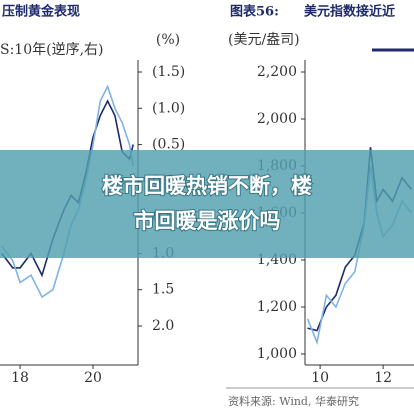 The width and height of the screenshot is (414, 414). Describe the element at coordinates (41, 12) in the screenshot. I see `chart-title: 压制黄金表现` at that location.